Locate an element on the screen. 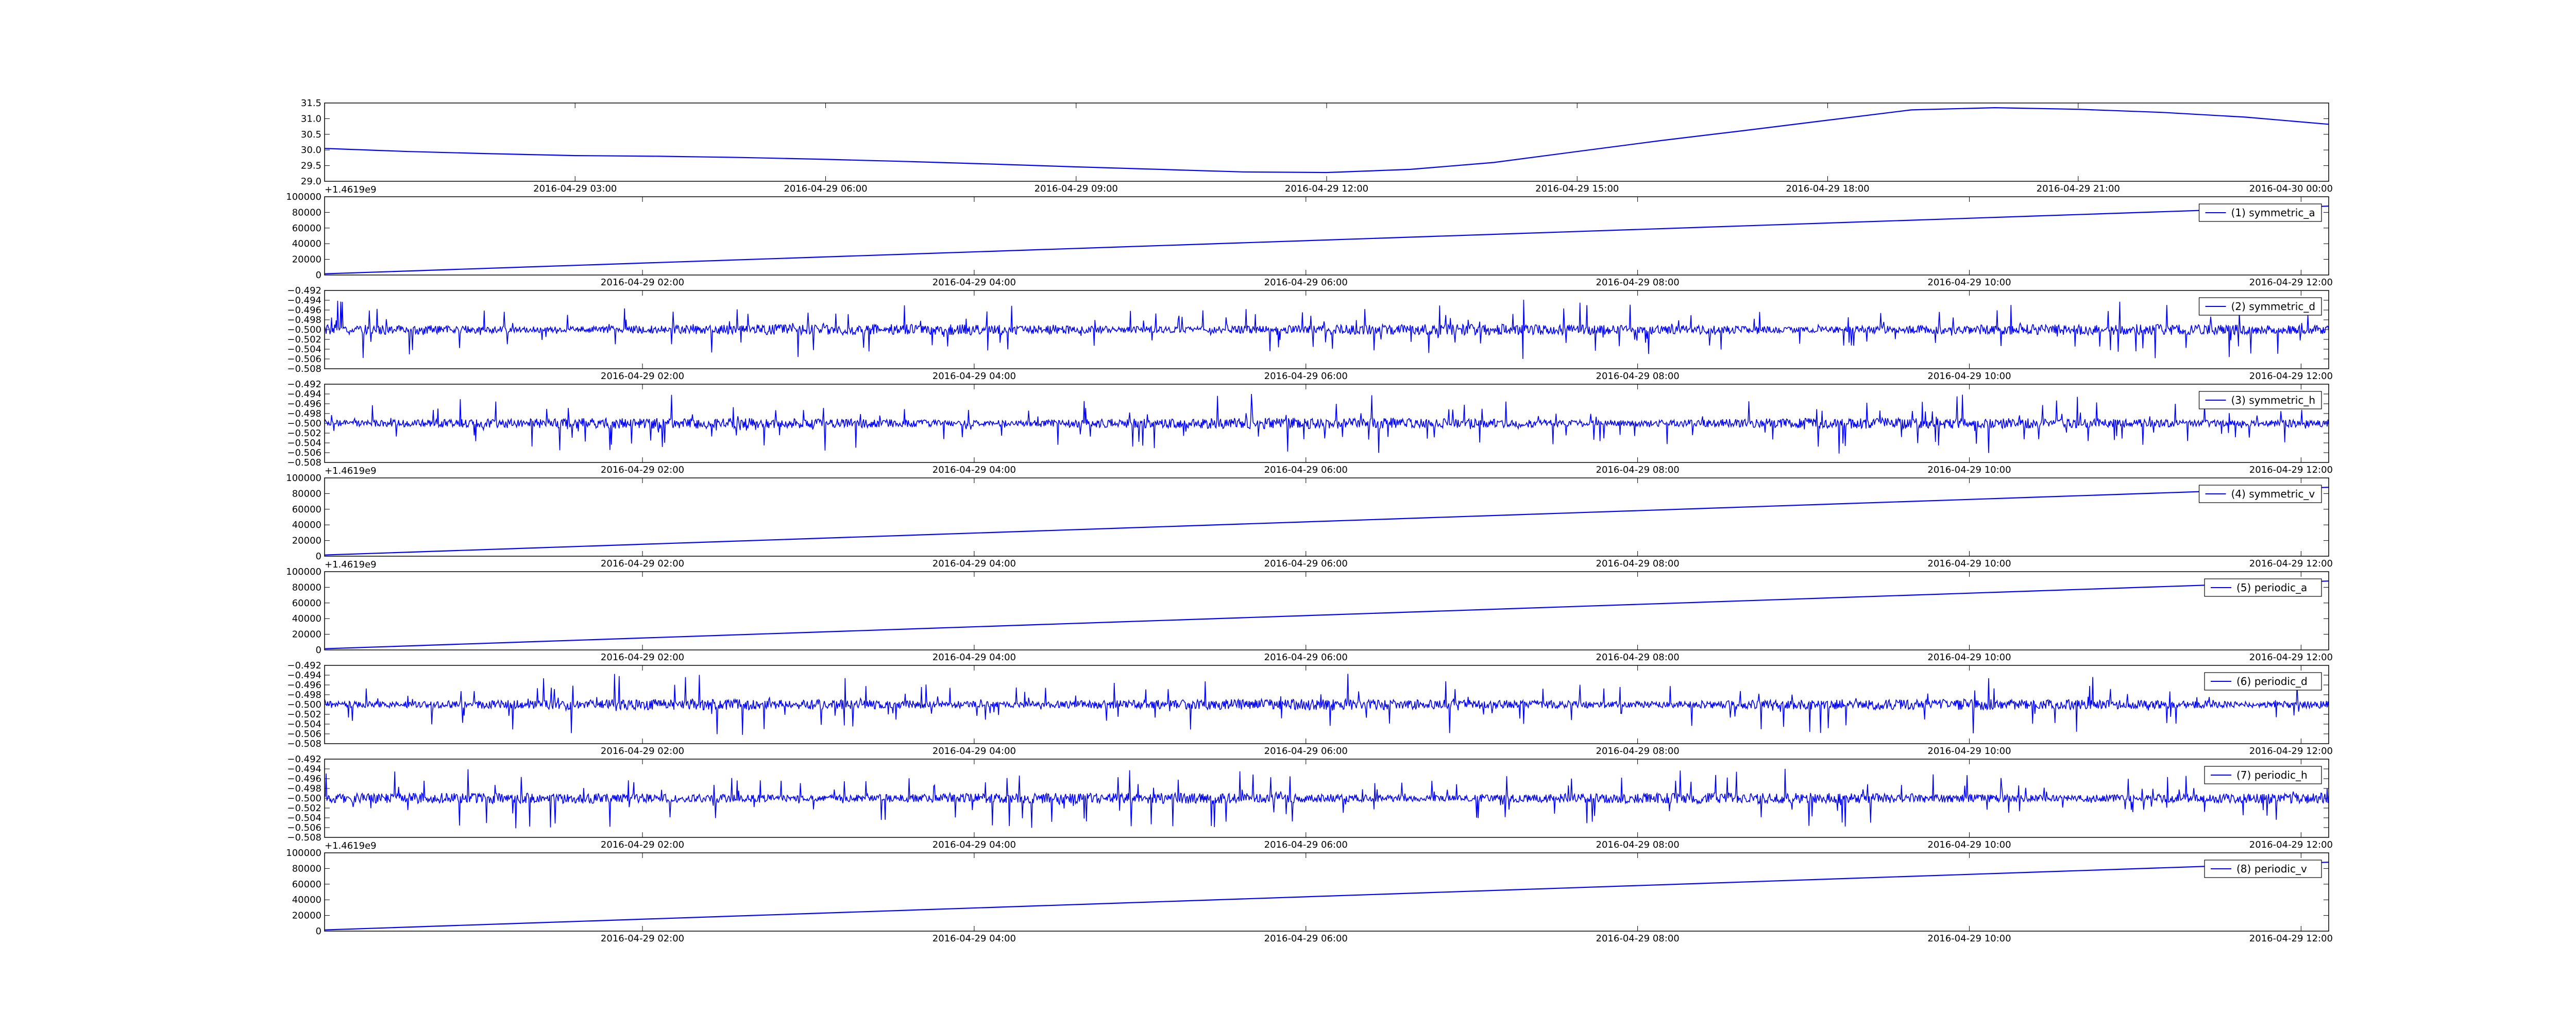 This screenshot has width=2576, height=1030. legend: (5) periodic_a is located at coordinates (2263, 587).